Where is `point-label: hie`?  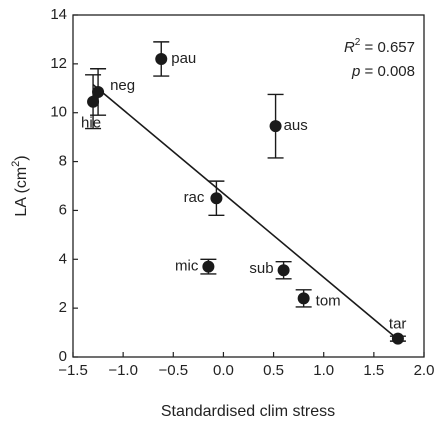 point-label: hie is located at coordinates (91, 123).